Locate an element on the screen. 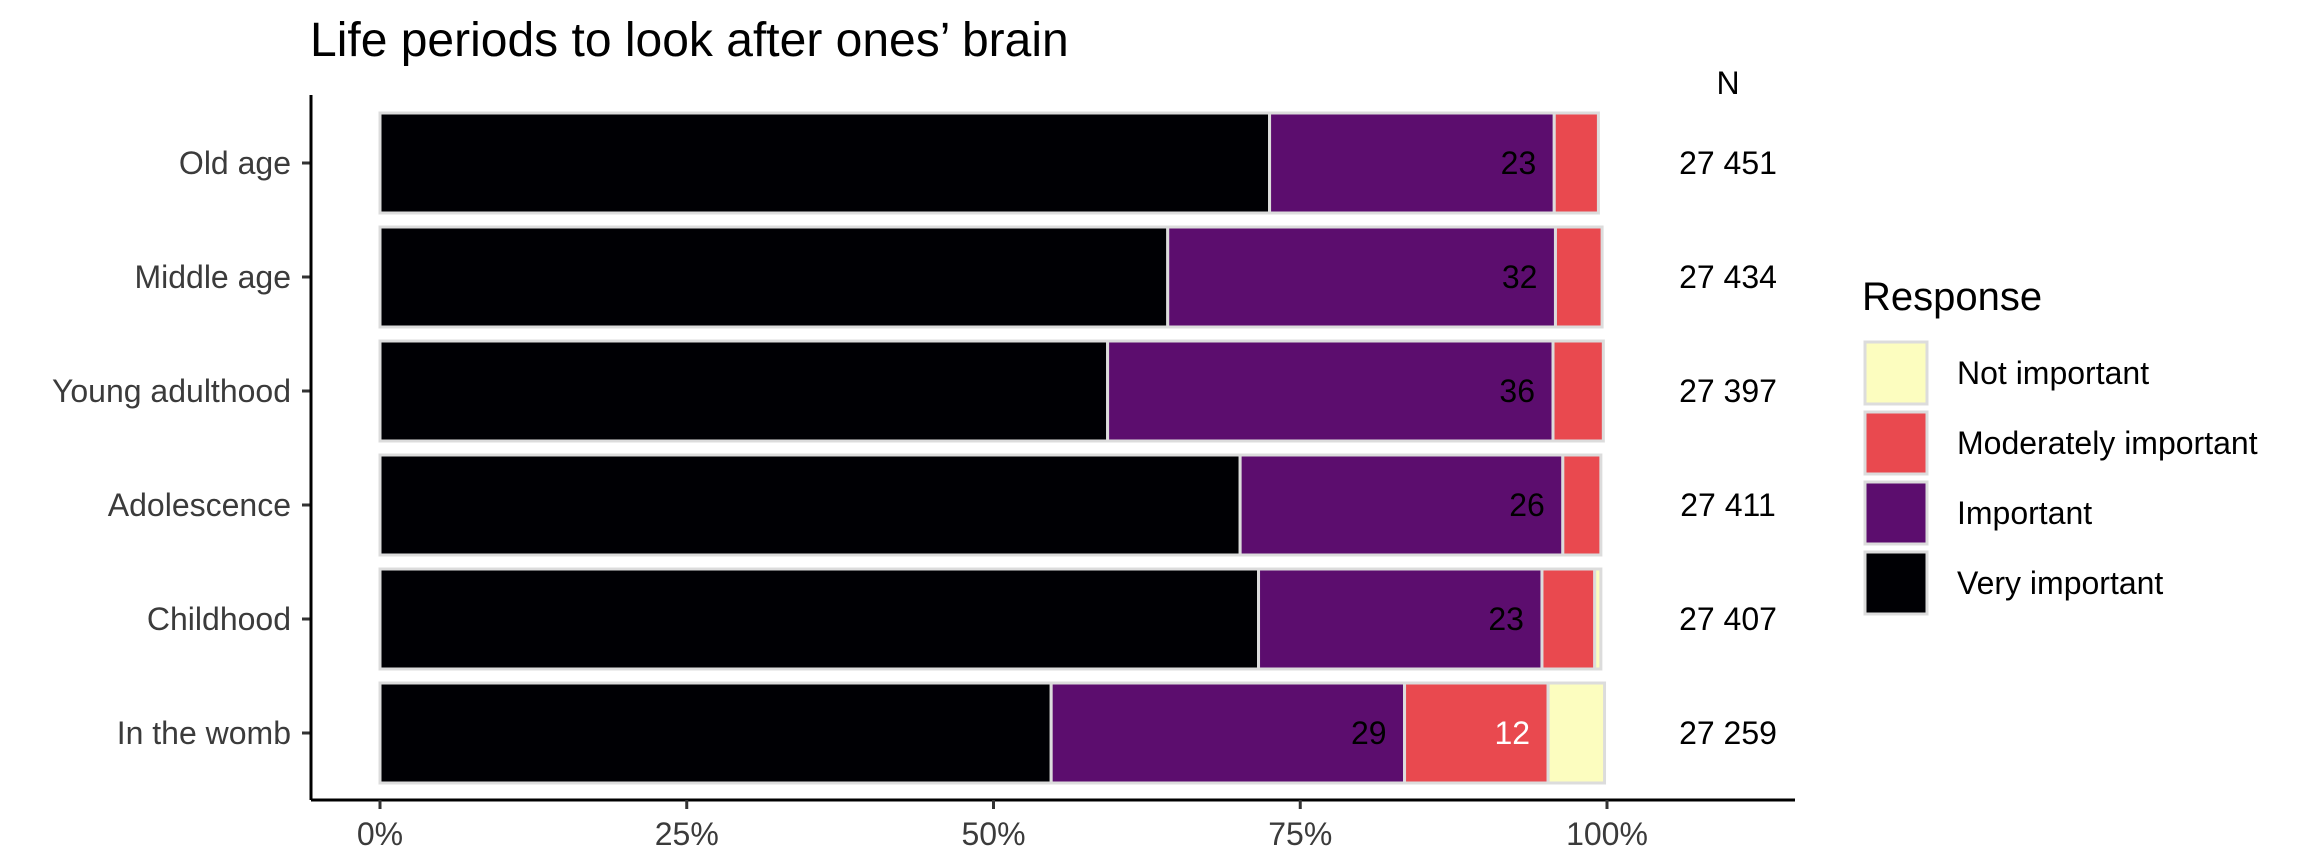 Image resolution: width=2304 pixels, height=864 pixels. legend-title: Response is located at coordinates (1952, 297).